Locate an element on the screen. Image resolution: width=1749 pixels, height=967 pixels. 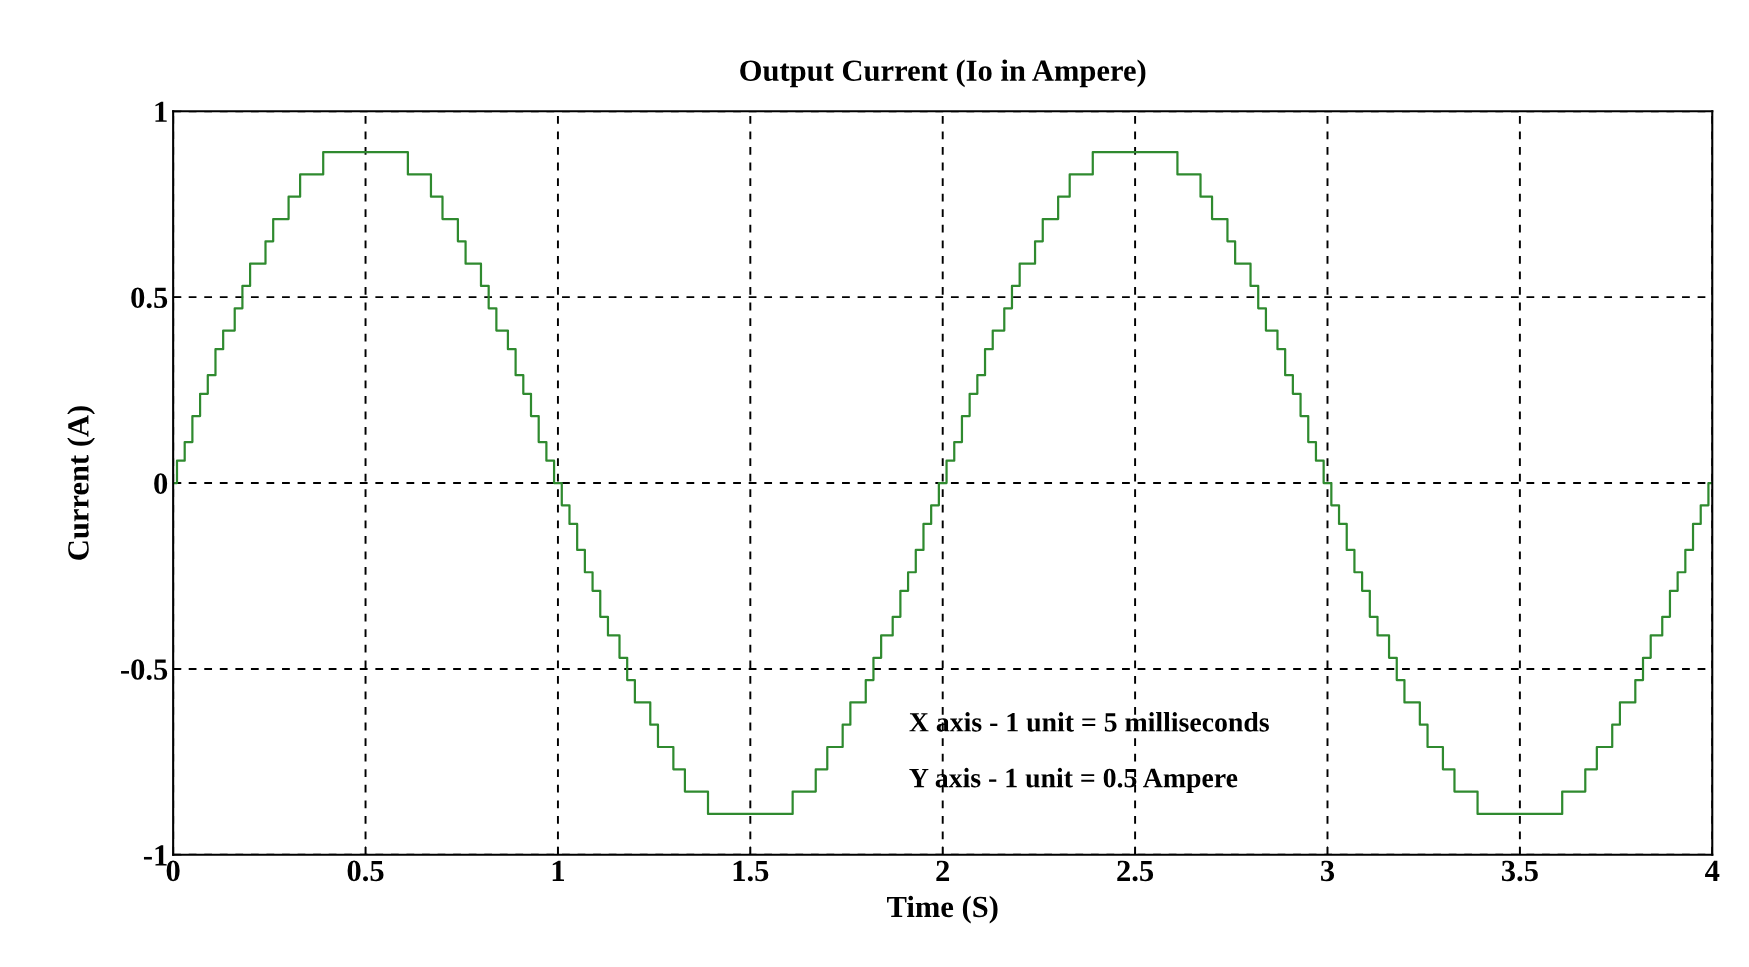
x-tick-label: 3.5 is located at coordinates (1519, 871).